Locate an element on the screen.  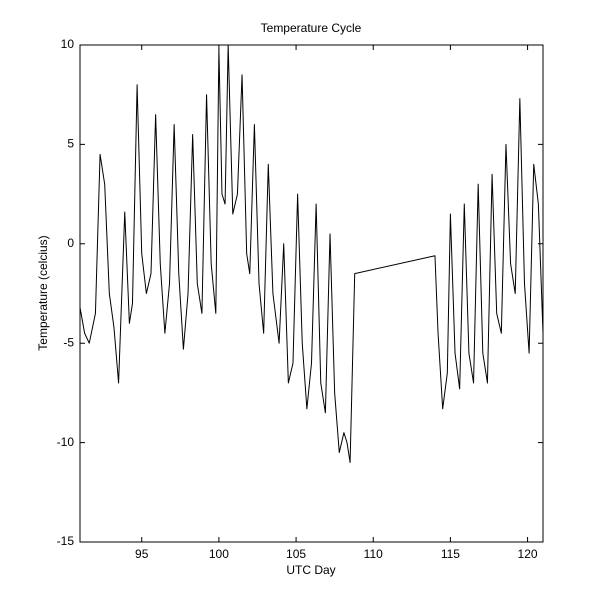
chart-title: Temperature Cycle is located at coordinates (311, 28).